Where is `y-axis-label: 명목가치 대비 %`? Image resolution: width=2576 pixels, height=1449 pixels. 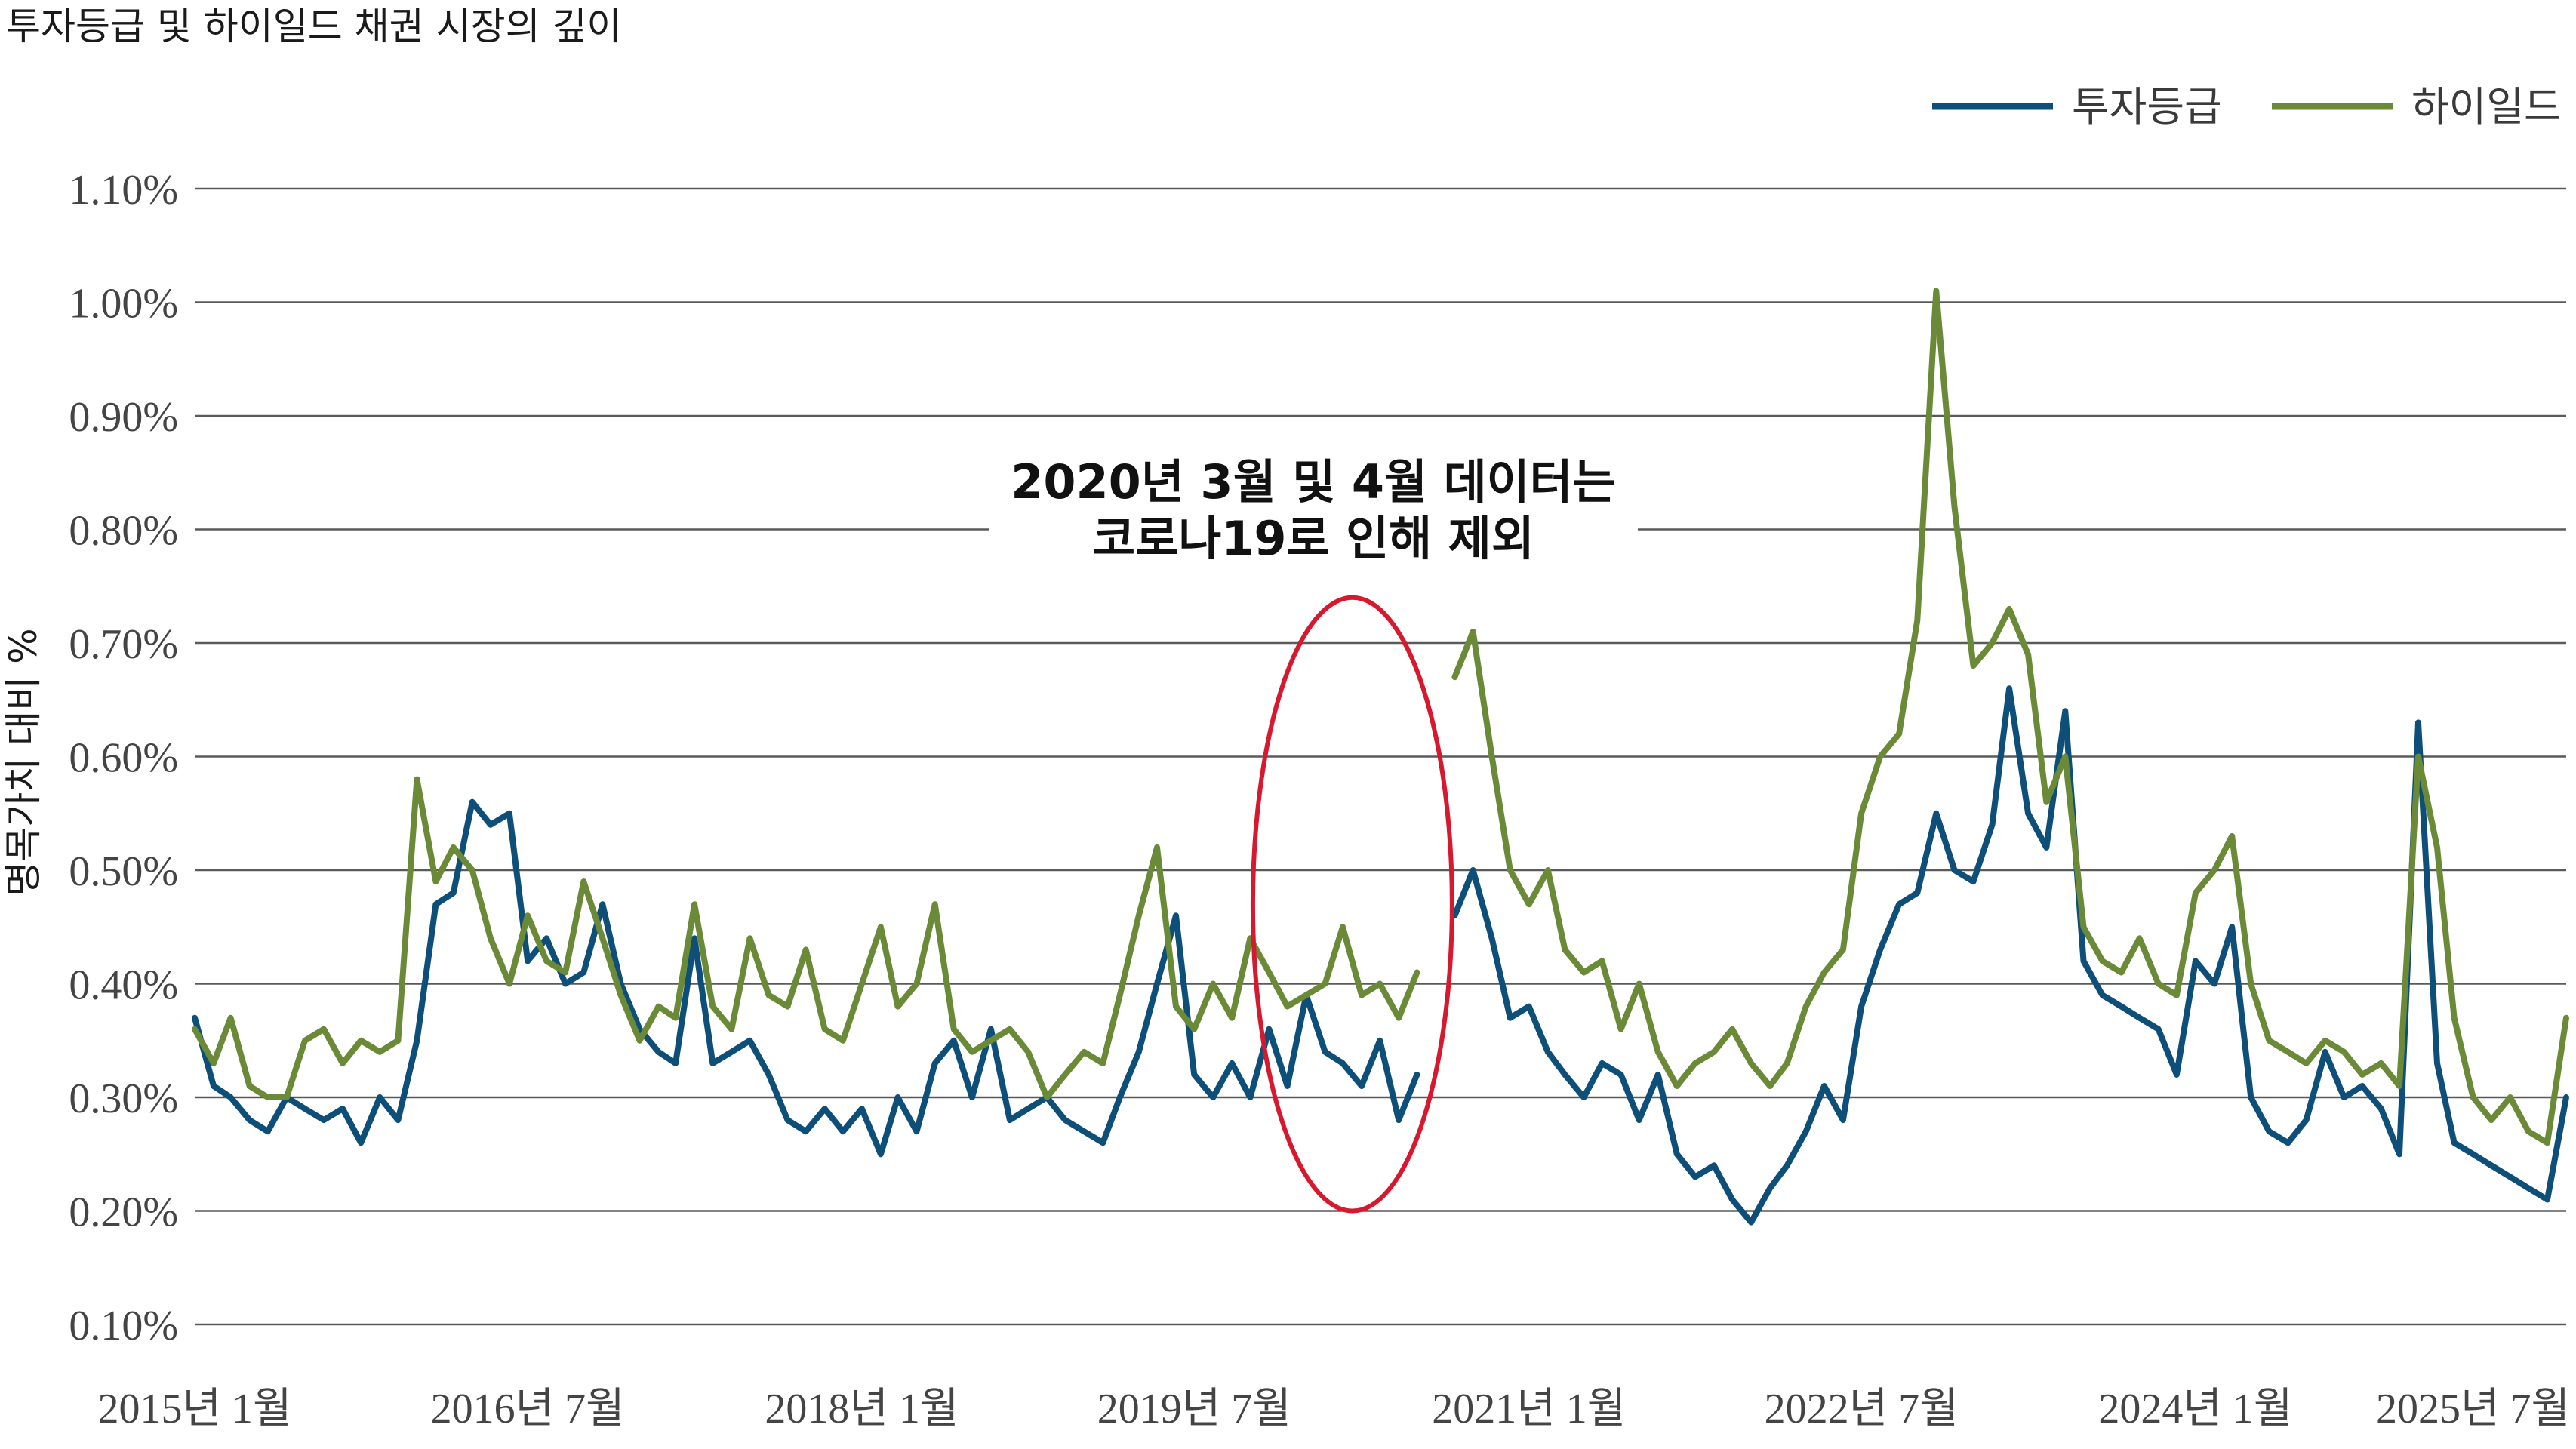
y-axis-label: 명목가치 대비 % is located at coordinates (23, 762).